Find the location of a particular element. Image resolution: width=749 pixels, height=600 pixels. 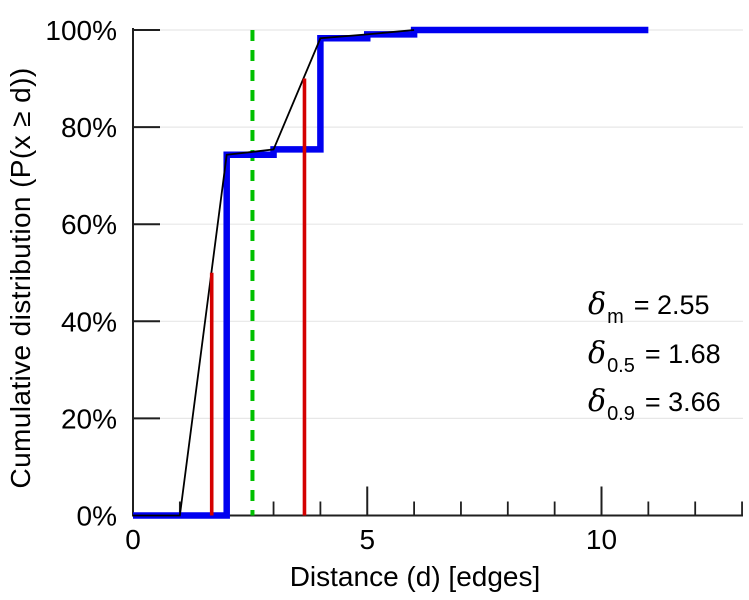

annotation-delta-median: δ0.5 = 1.68 is located at coordinates (654, 356).